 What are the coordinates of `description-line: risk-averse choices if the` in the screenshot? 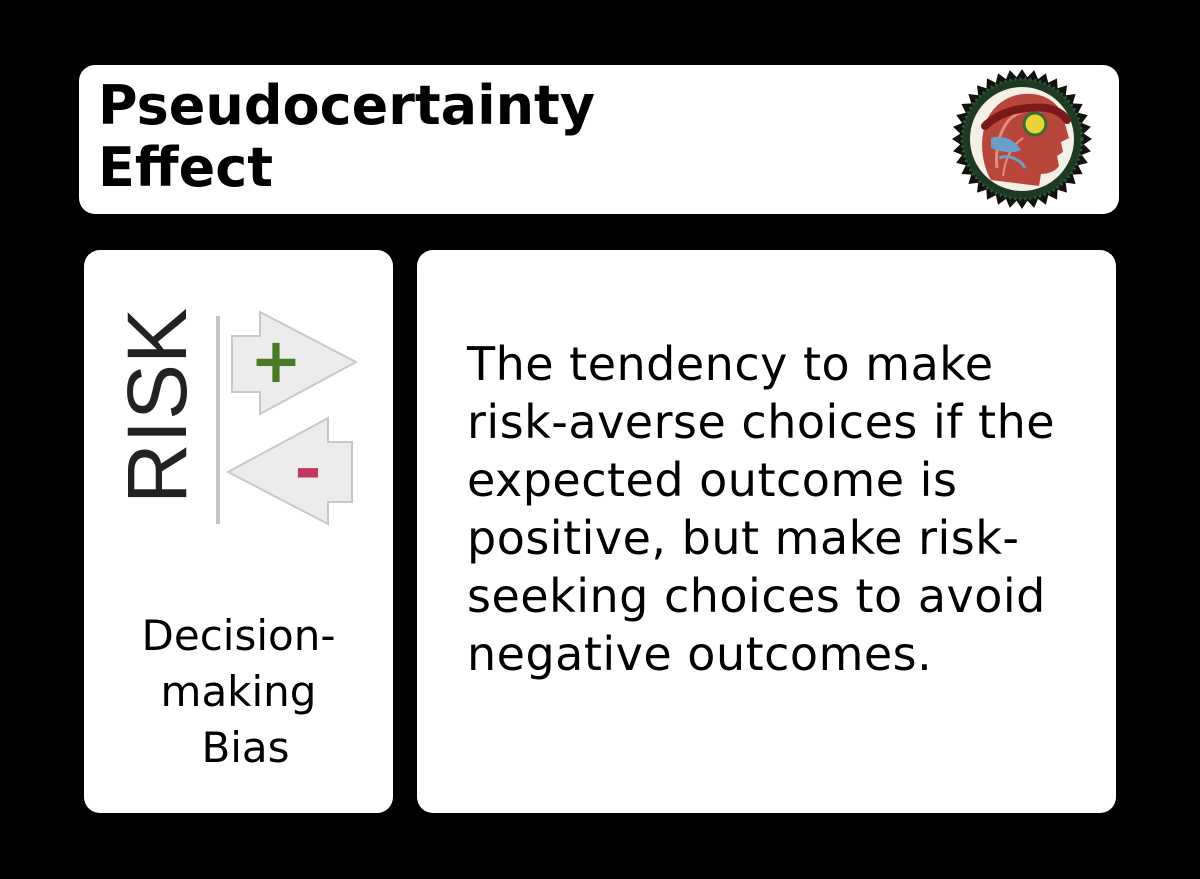 It's located at (761, 422).